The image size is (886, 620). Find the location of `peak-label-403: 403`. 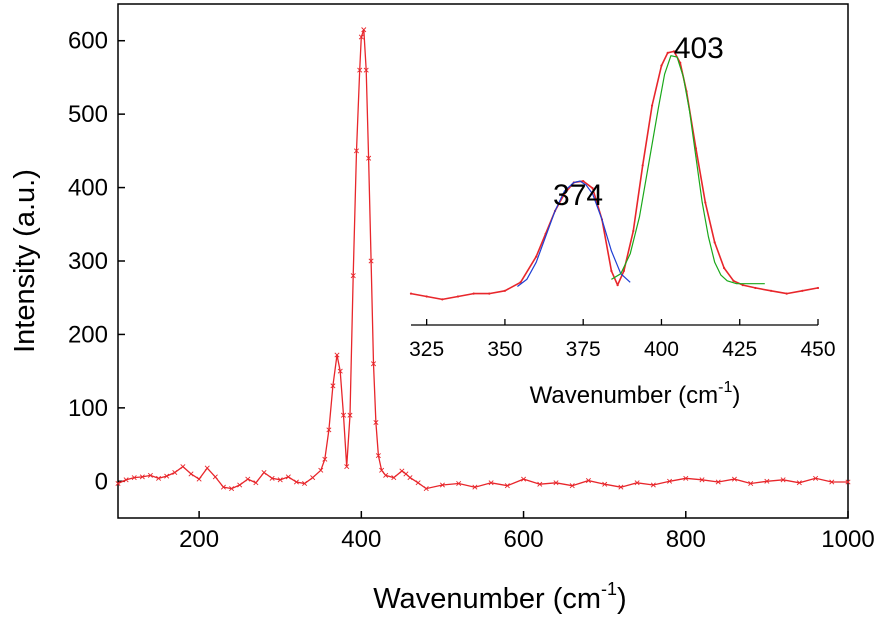

peak-label-403: 403 is located at coordinates (699, 48).